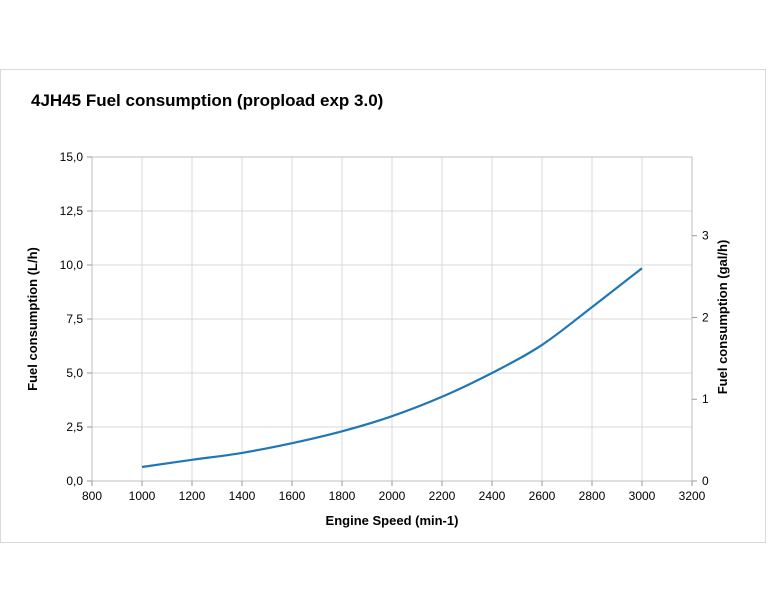 The width and height of the screenshot is (768, 614). I want to click on x-tick-label: 2000, so click(392, 496).